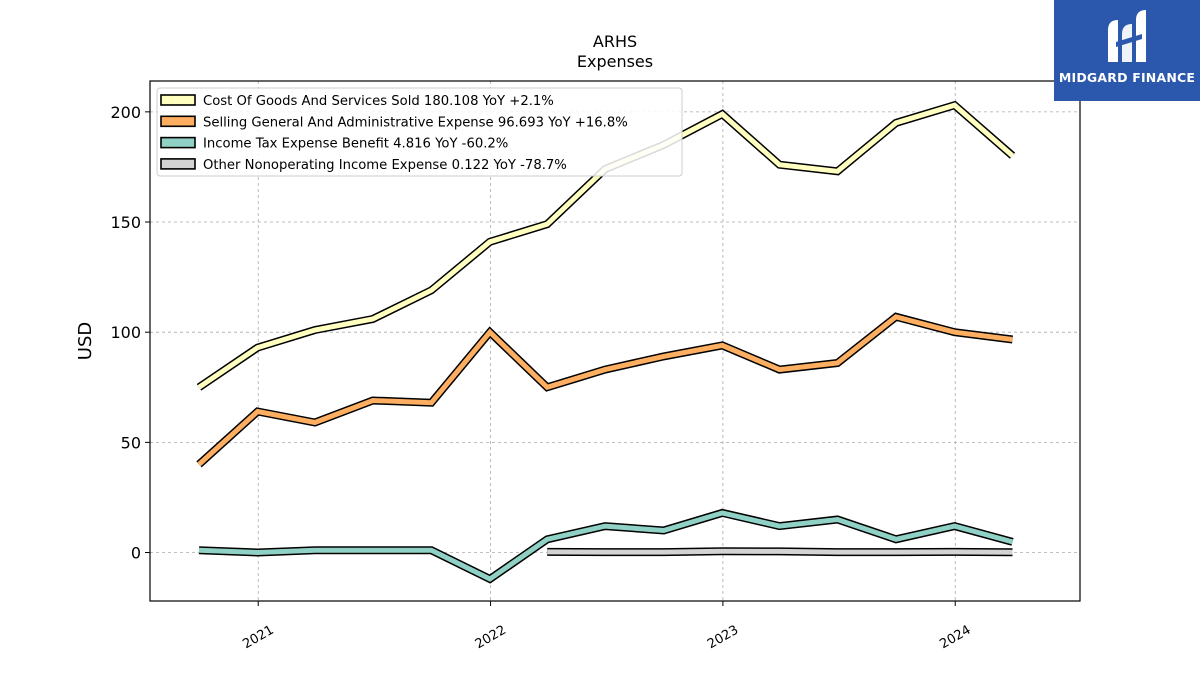 The image size is (1200, 675). Describe the element at coordinates (125, 112) in the screenshot. I see `y-tick-label: 200` at that location.